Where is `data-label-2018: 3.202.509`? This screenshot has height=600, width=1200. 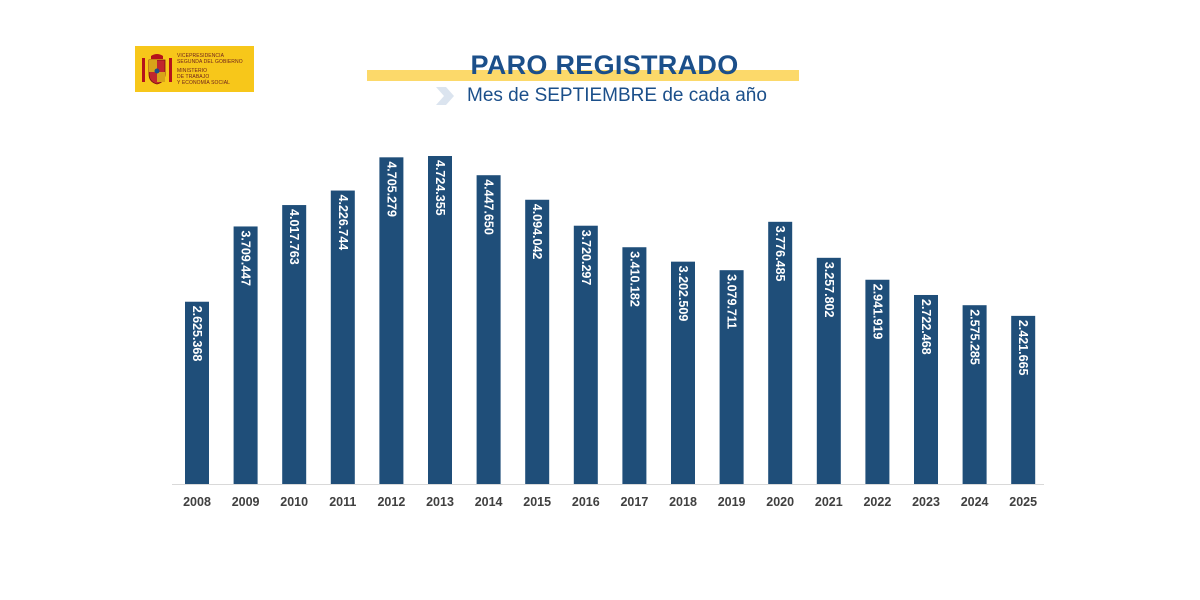 data-label-2018: 3.202.509 is located at coordinates (683, 294).